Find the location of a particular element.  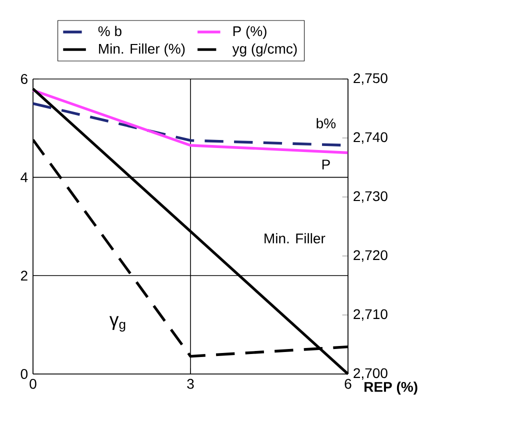

annotation: γ$_{g}$ is located at coordinates (117, 324).